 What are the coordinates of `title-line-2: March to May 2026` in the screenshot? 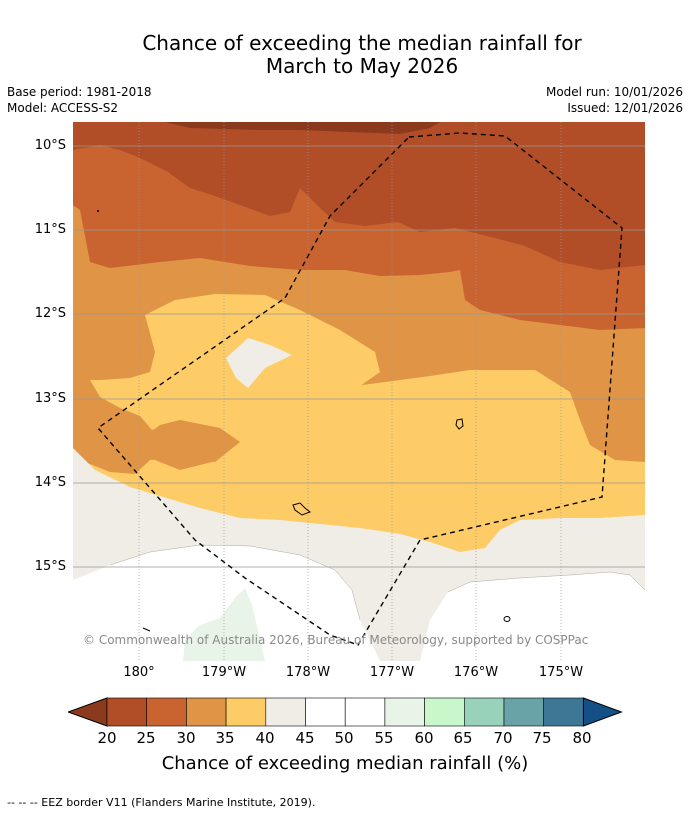 It's located at (362, 66).